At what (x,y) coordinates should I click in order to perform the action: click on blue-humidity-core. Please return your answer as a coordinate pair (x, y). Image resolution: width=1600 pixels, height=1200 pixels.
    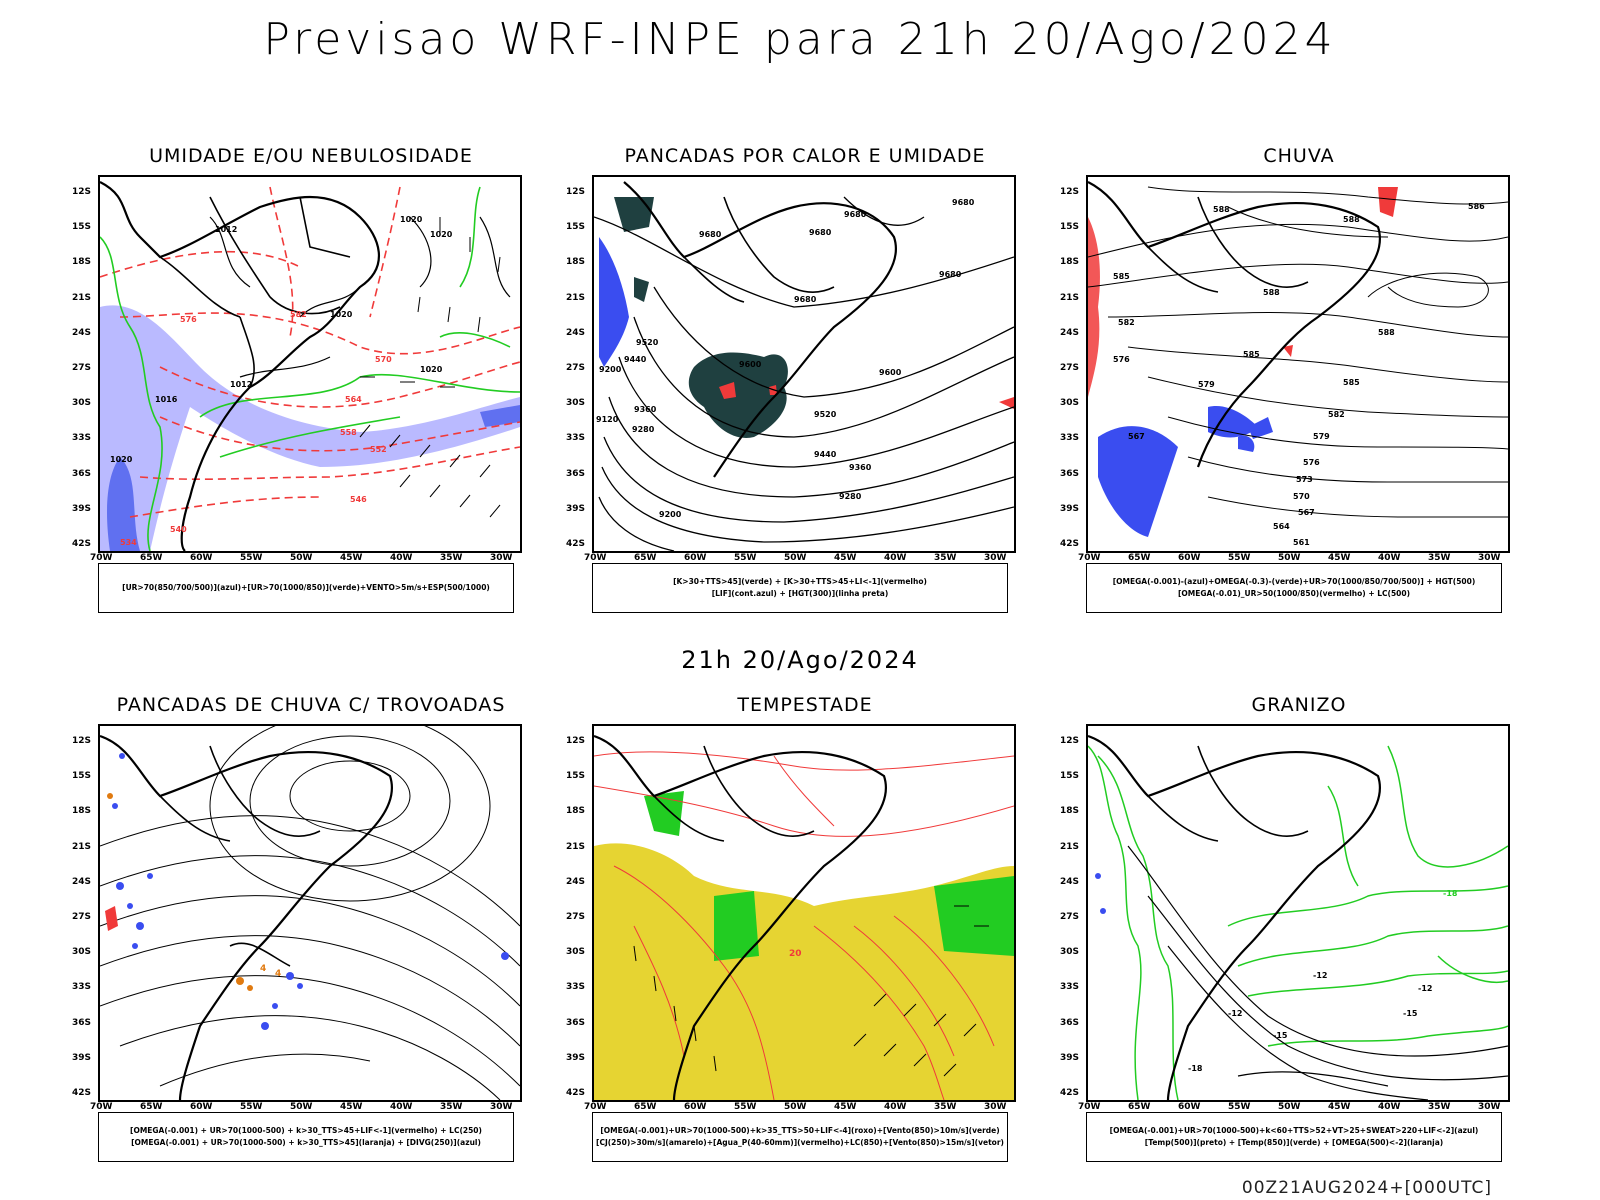
    Looking at the image, I should click on (123, 504).